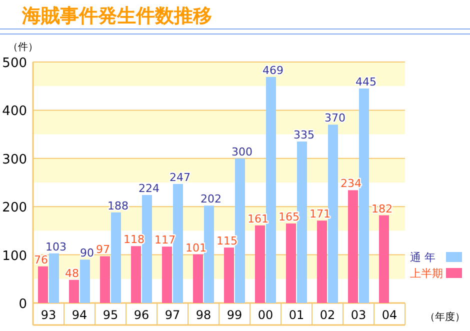  What do you see at coordinates (296, 315) in the screenshot?
I see `x-tick-label: 01` at bounding box center [296, 315].